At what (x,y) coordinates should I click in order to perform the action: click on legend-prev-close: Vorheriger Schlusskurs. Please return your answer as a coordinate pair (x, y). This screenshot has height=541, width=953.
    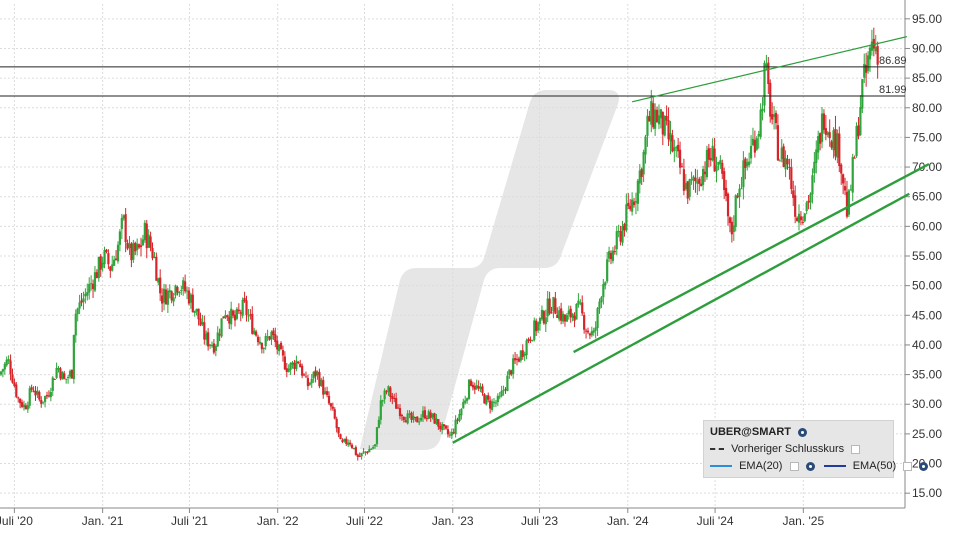
    Looking at the image, I should click on (788, 449).